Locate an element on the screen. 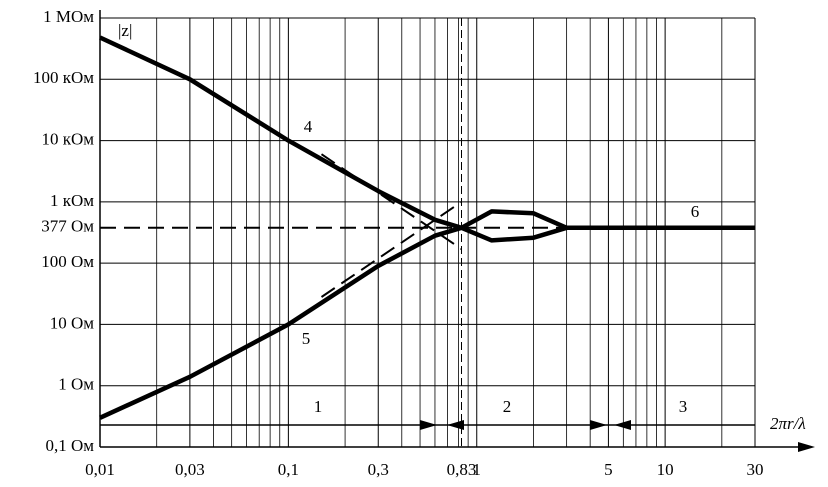 The height and width of the screenshot is (487, 828). x-axis-label: 2πr/λ is located at coordinates (788, 423).